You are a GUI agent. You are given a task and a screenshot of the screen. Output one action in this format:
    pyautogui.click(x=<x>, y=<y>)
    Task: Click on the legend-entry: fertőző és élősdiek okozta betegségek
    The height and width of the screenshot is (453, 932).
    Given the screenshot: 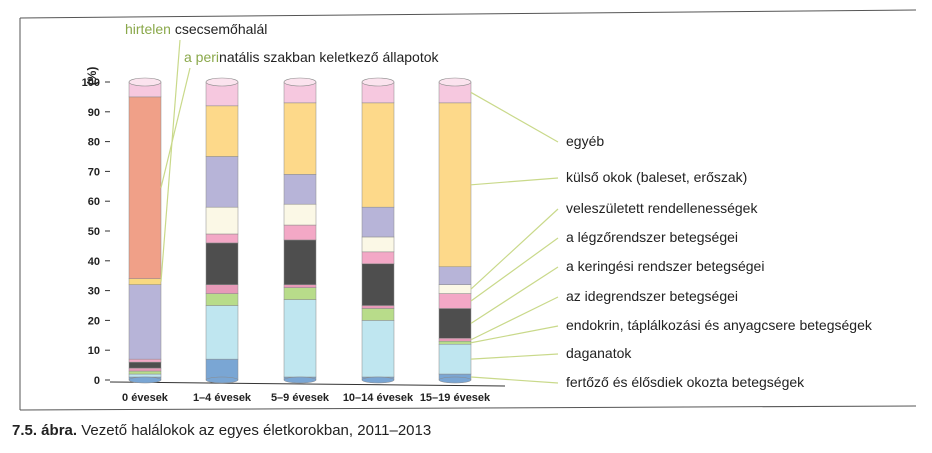 What is the action you would take?
    pyautogui.click(x=685, y=382)
    